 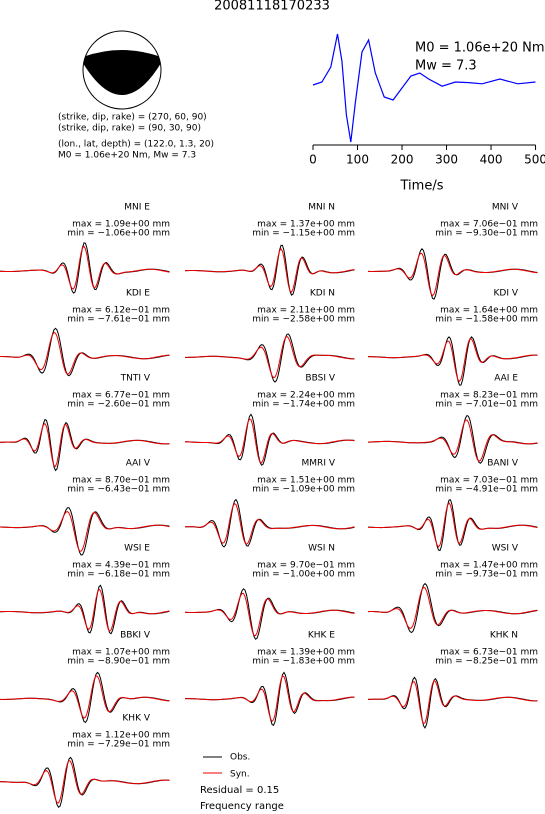 I want to click on station-min: min = −7.01e−01 mm, so click(x=486, y=405).